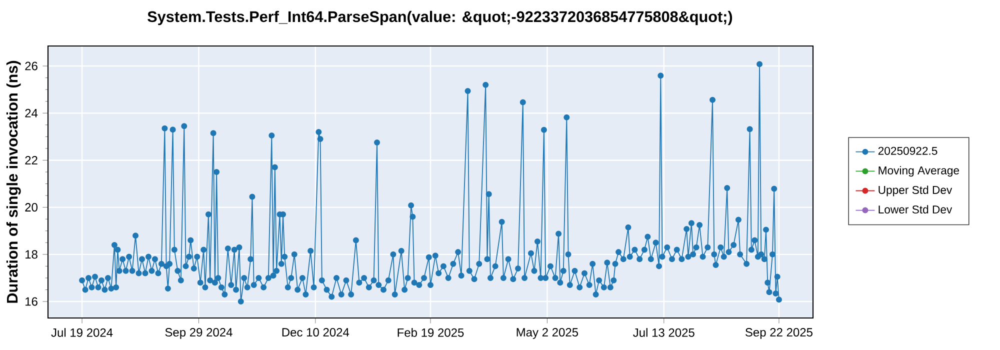 This screenshot has height=350, width=1000. What do you see at coordinates (31, 113) in the screenshot?
I see `y-tick-label: 24` at bounding box center [31, 113].